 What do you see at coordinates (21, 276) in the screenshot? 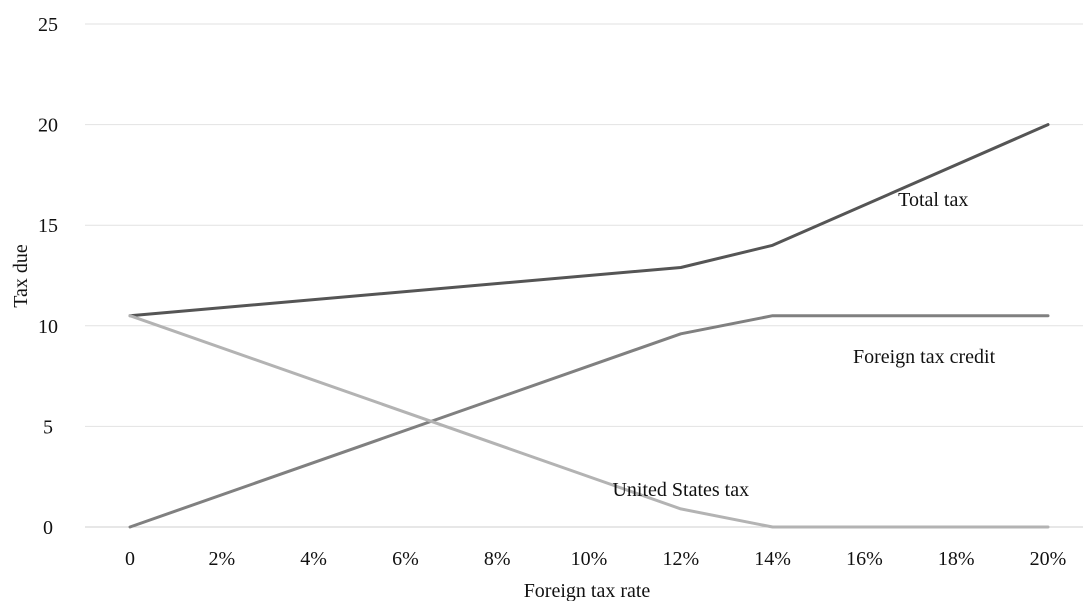
I see `y-axis-title: Tax due` at bounding box center [21, 276].